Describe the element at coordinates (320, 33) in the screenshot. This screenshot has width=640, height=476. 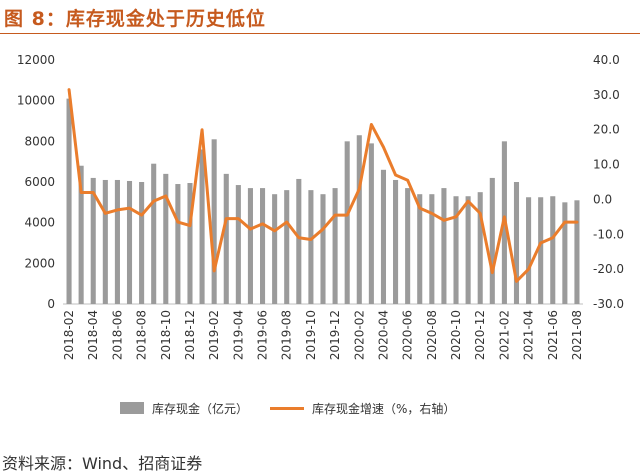
I see `title-divider` at that location.